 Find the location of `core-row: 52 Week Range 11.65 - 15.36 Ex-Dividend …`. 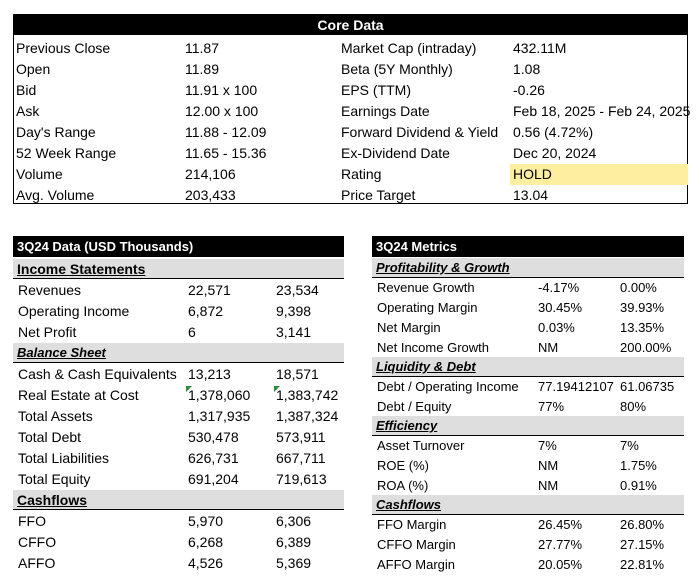

core-row: 52 Week Range 11.65 - 15.36 Ex-Dividend … is located at coordinates (350, 153).